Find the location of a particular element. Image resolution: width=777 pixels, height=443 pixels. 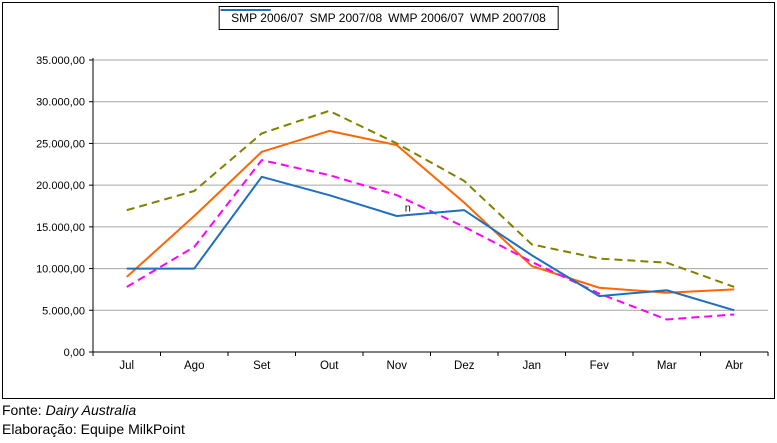

legend-item-smp-2007-08: SMP 2007/08 is located at coordinates (301, 17).